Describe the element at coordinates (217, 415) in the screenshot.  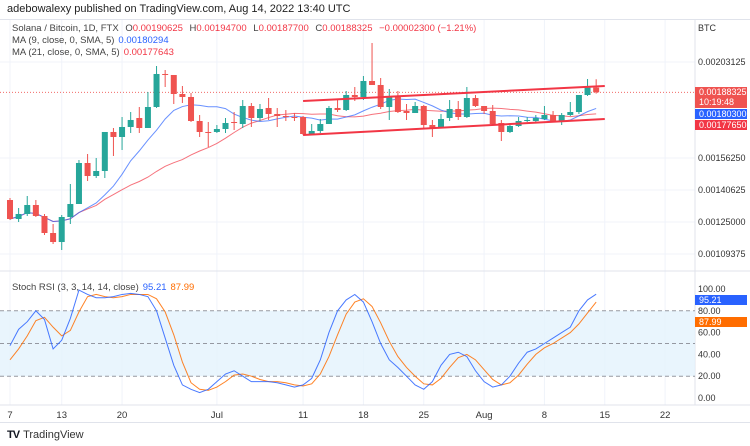
I see `time-tick-label: Jul` at that location.